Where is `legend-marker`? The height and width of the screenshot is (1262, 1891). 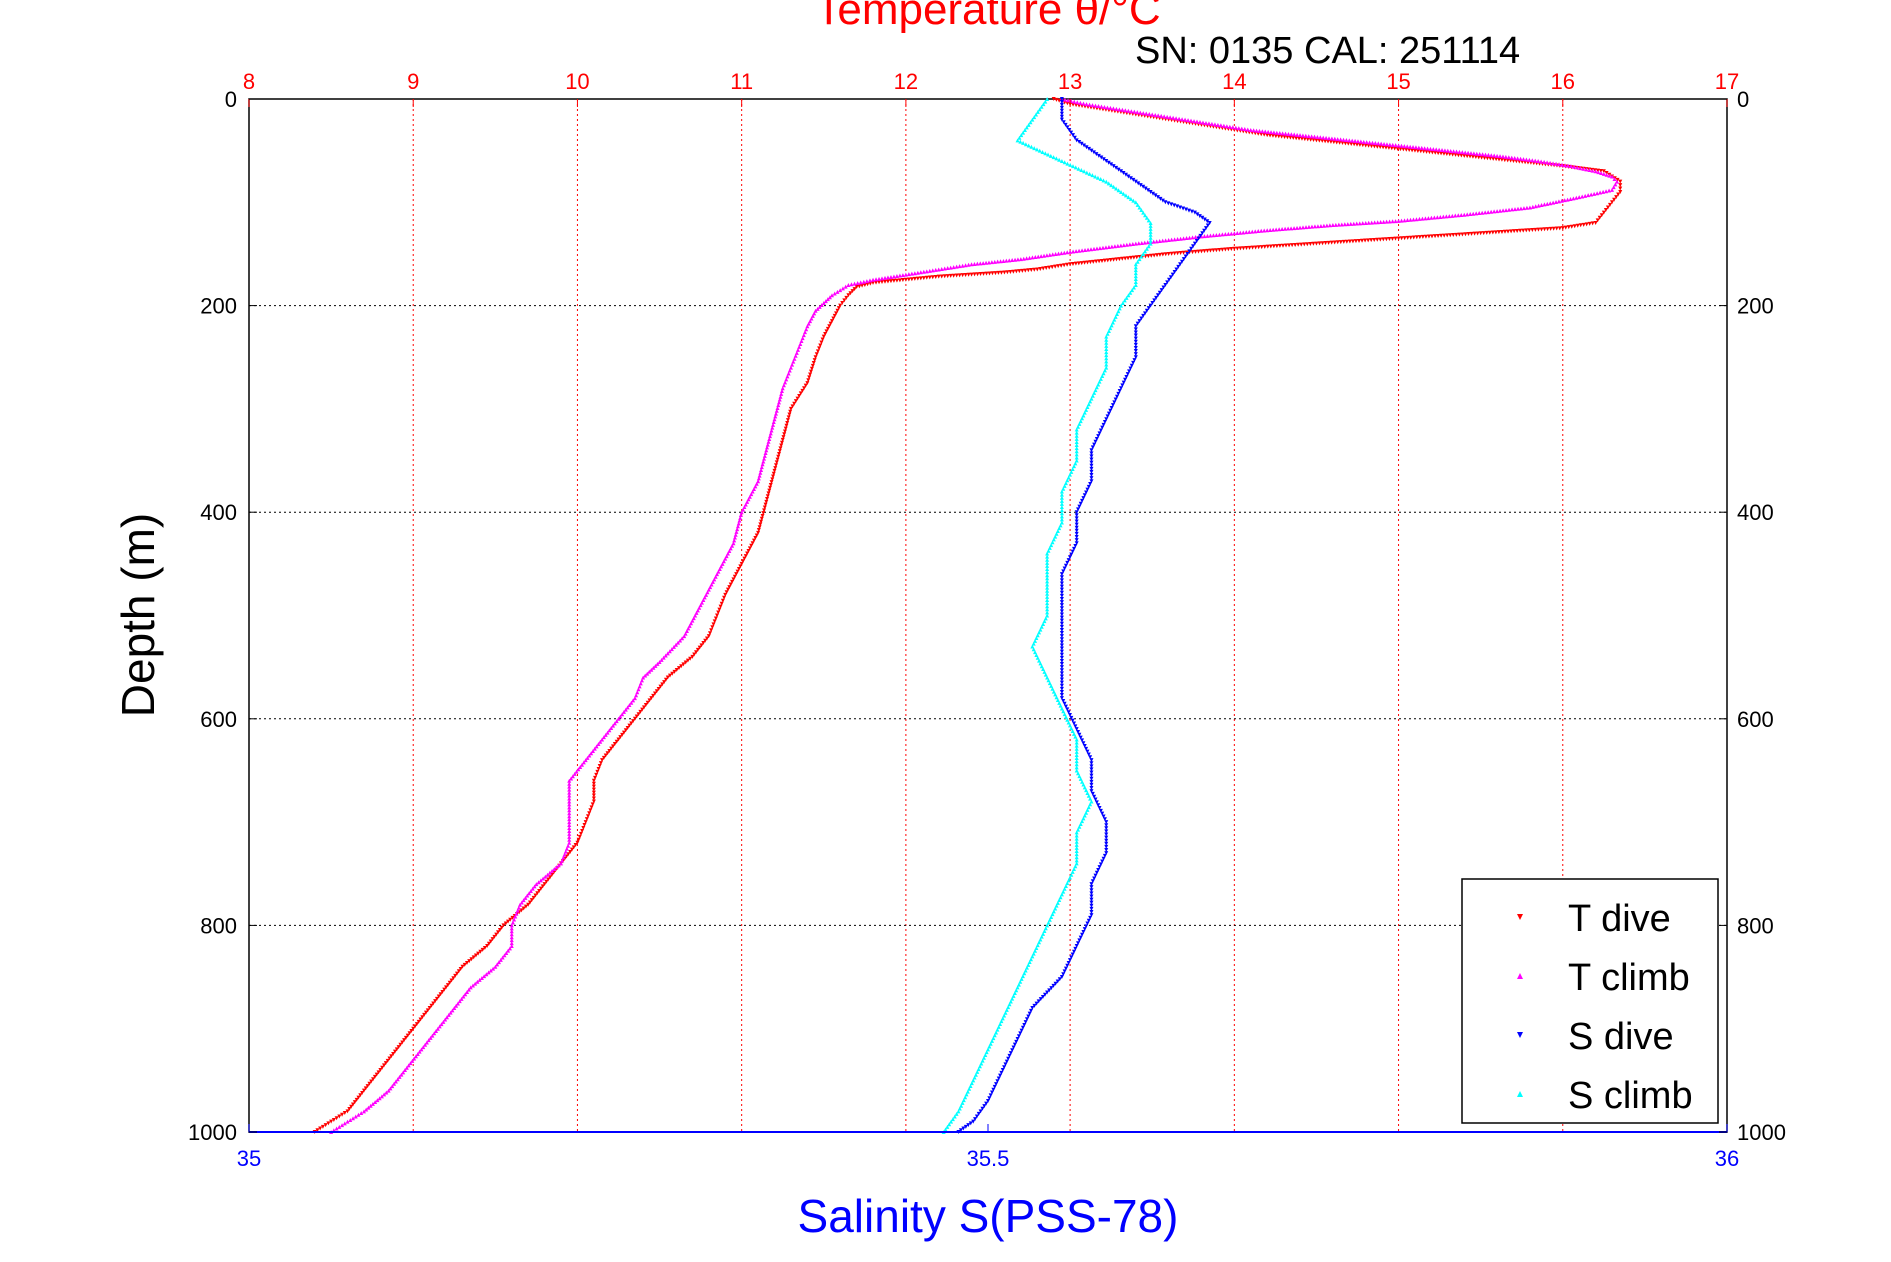 legend-marker is located at coordinates (1520, 976).